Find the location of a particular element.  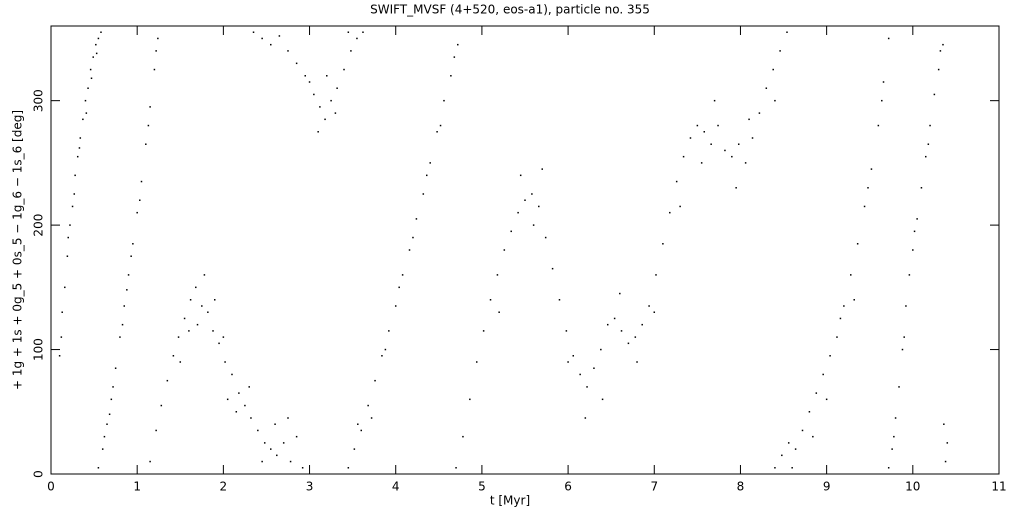

x-tick-label: 9 is located at coordinates (827, 487).